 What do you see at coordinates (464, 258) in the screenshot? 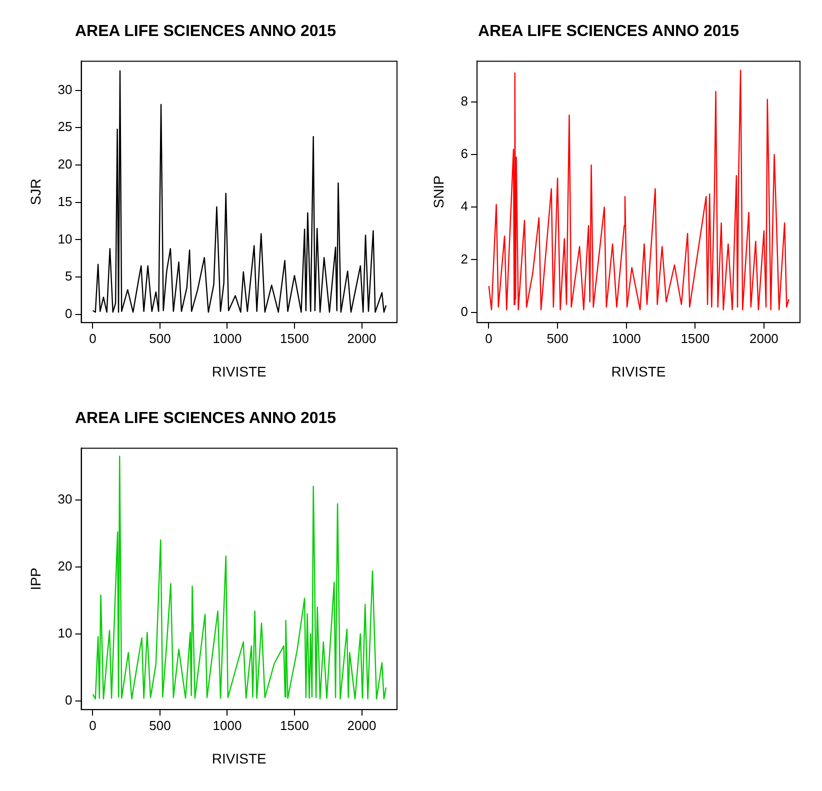
I see `y-tick-label: 2` at bounding box center [464, 258].